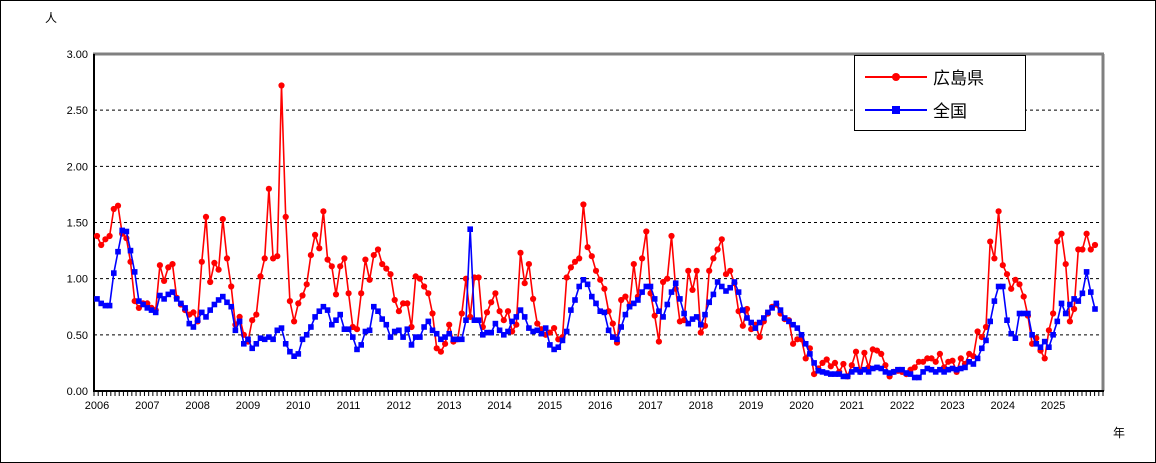  What do you see at coordinates (77, 336) in the screenshot?
I see `y-tick-label: 0.50` at bounding box center [77, 336].